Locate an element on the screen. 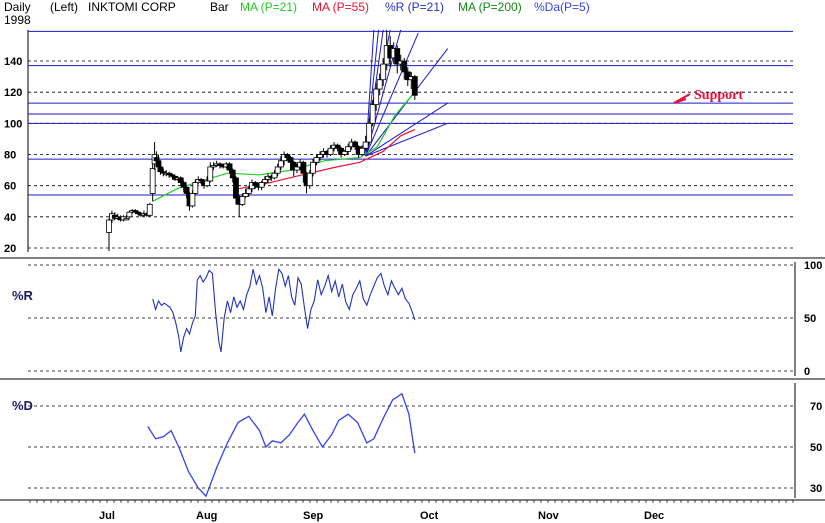 This screenshot has height=523, width=825. pctd-tick-label: 70 is located at coordinates (816, 407).